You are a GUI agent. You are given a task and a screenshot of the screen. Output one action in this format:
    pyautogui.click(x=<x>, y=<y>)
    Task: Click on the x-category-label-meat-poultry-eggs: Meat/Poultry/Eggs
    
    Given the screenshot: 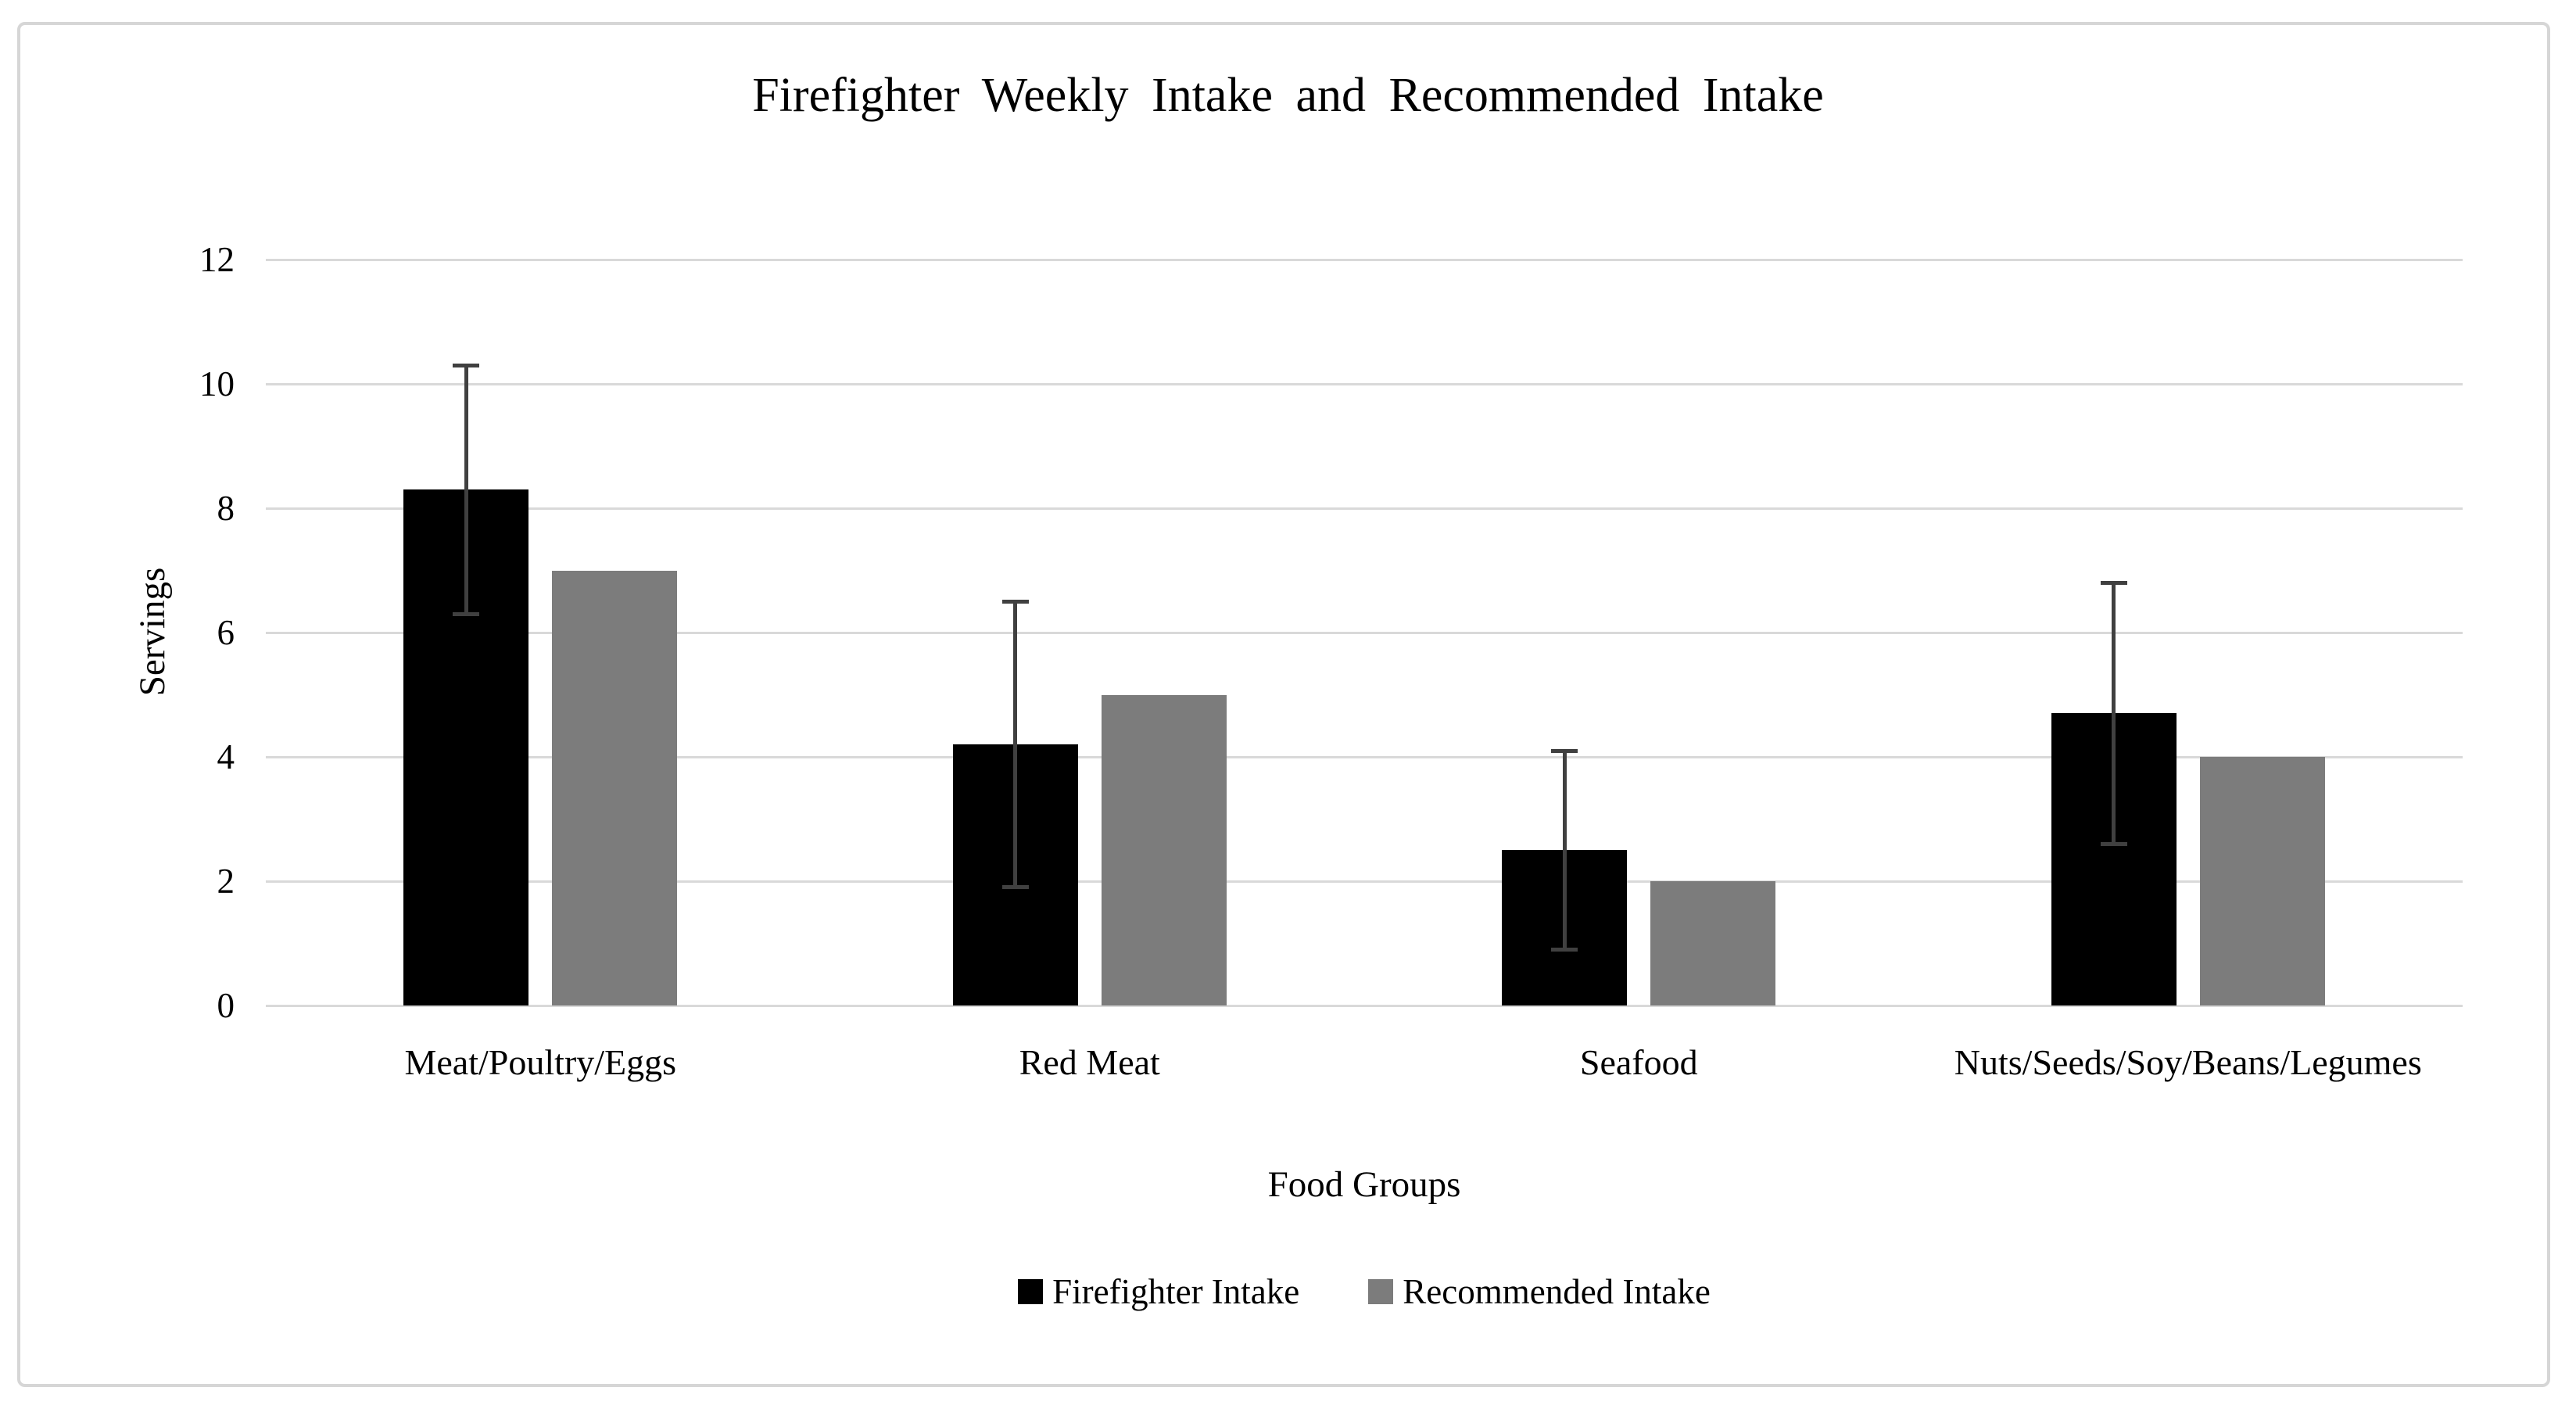 What is the action you would take?
    pyautogui.click(x=540, y=1062)
    